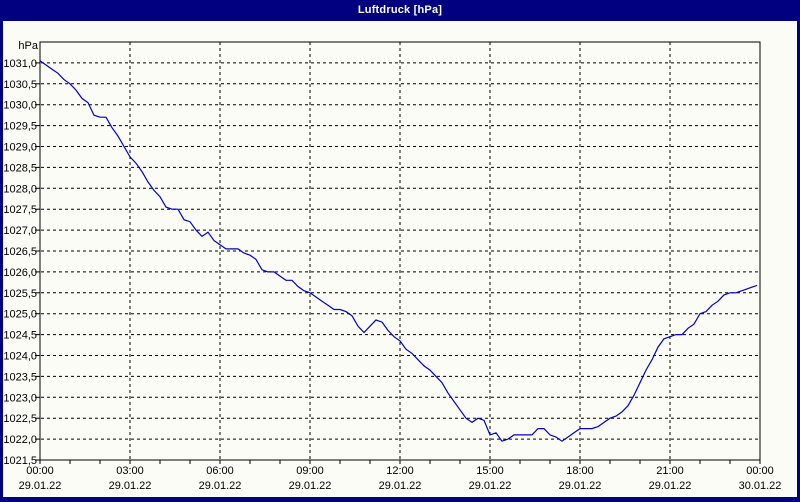 The height and width of the screenshot is (502, 800). What do you see at coordinates (20, 315) in the screenshot?
I see `y-tick-label: 1025,0` at bounding box center [20, 315].